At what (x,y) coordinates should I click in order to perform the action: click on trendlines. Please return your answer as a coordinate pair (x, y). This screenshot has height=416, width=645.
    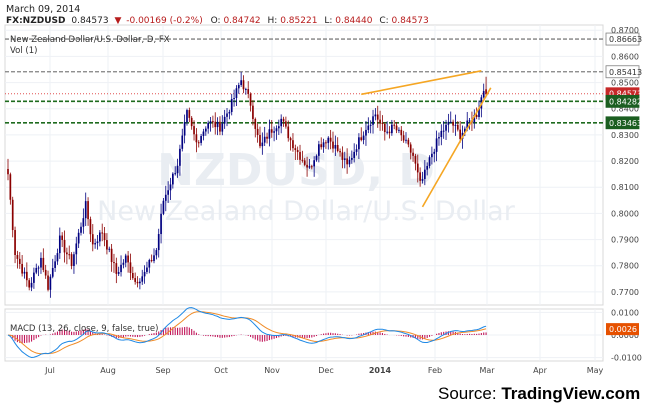
    Looking at the image, I should click on (426, 139).